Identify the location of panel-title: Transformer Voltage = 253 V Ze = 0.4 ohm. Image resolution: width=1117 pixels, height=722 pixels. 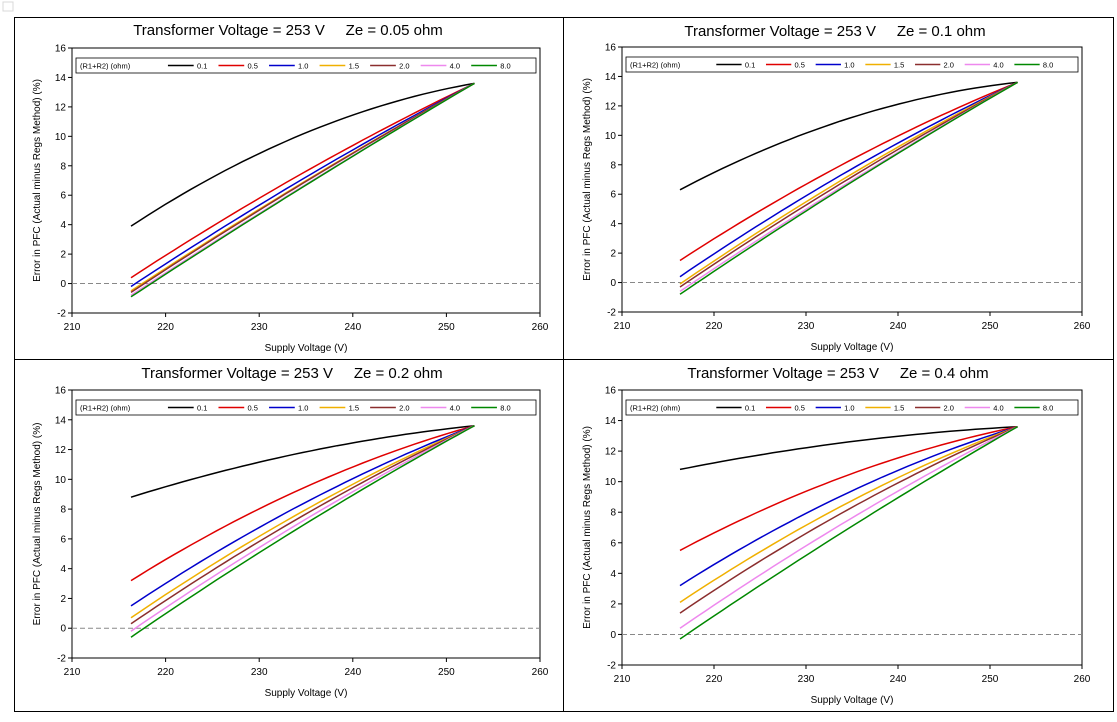
(837, 373).